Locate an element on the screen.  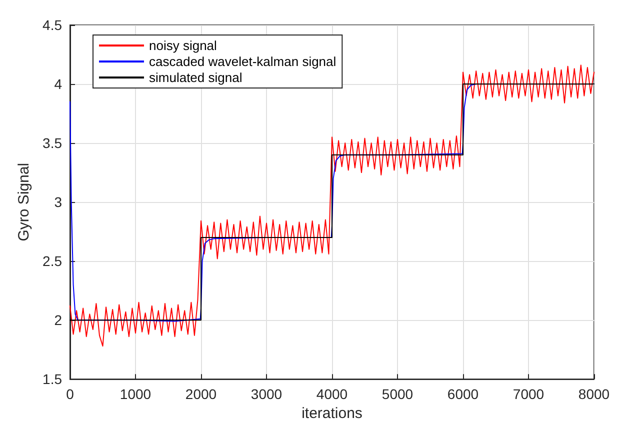
legend-label: cascaded wavelet-kalman signal is located at coordinates (242, 61).